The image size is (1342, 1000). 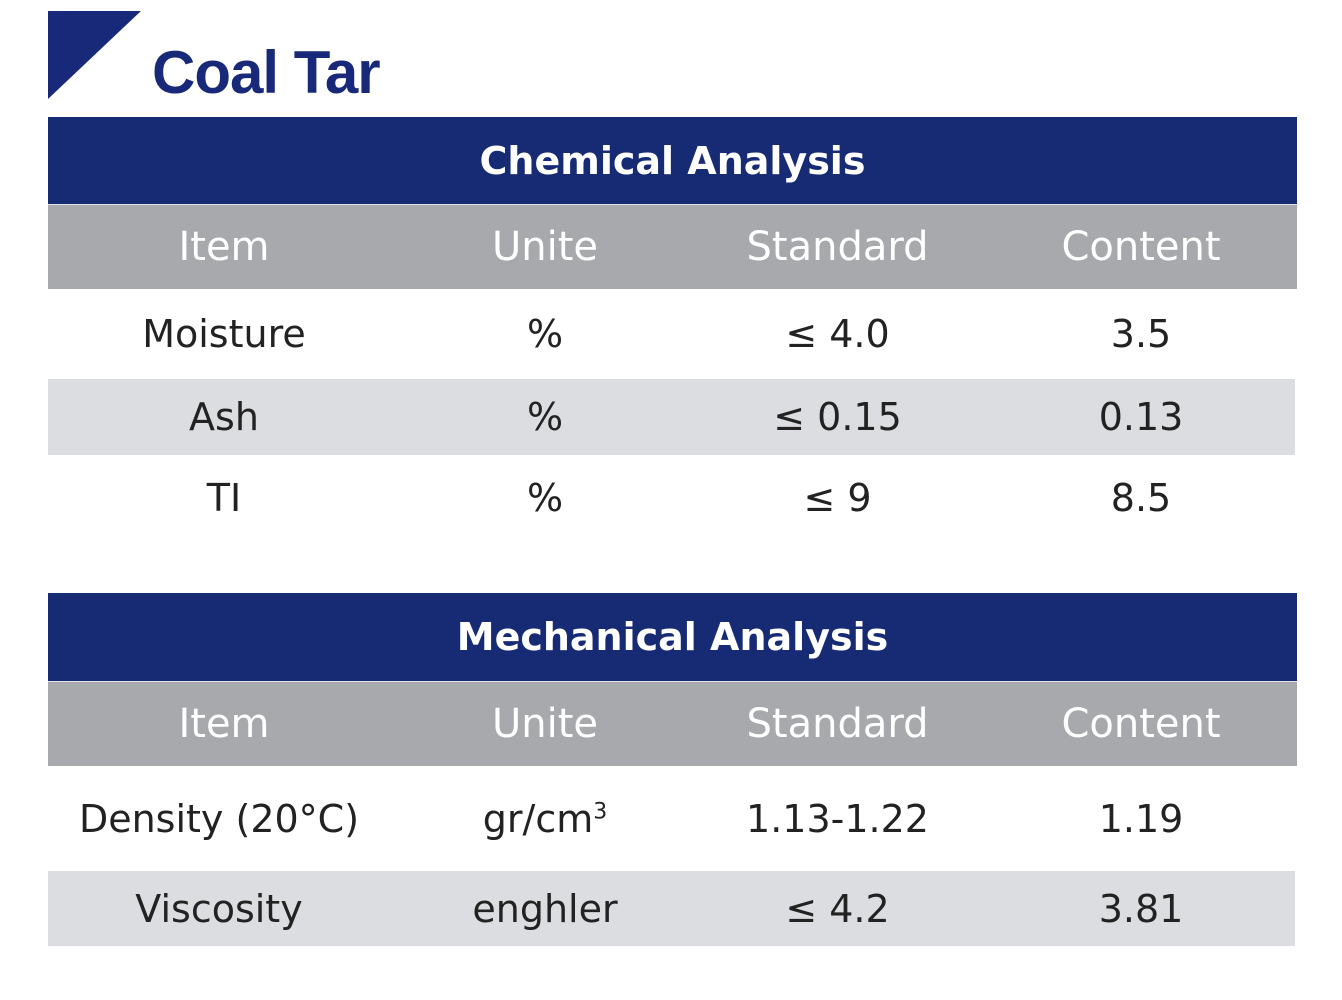 I want to click on table-title: Mechanical Analysis, so click(x=672, y=637).